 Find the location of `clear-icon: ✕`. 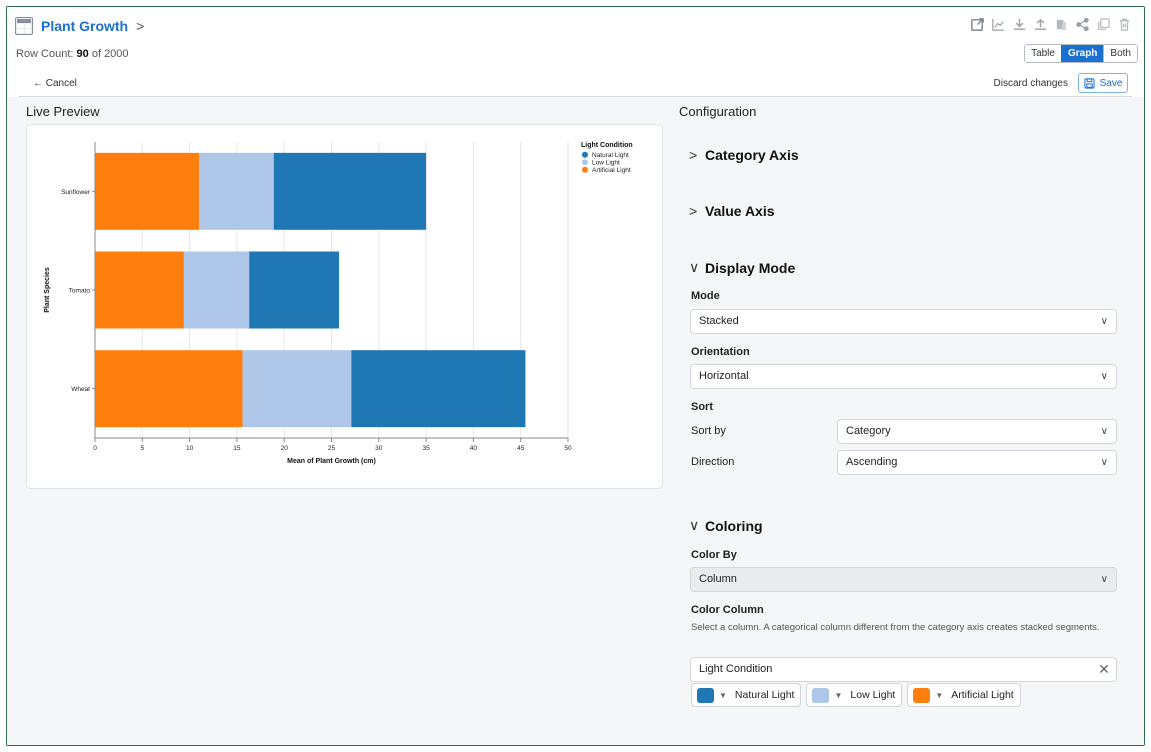

clear-icon: ✕ is located at coordinates (1104, 669).